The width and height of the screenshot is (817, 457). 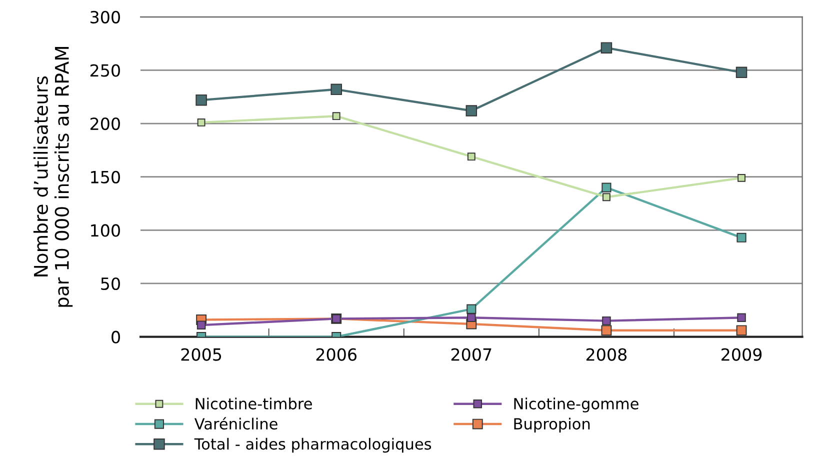 What do you see at coordinates (105, 70) in the screenshot?
I see `y-tick-label: 250` at bounding box center [105, 70].